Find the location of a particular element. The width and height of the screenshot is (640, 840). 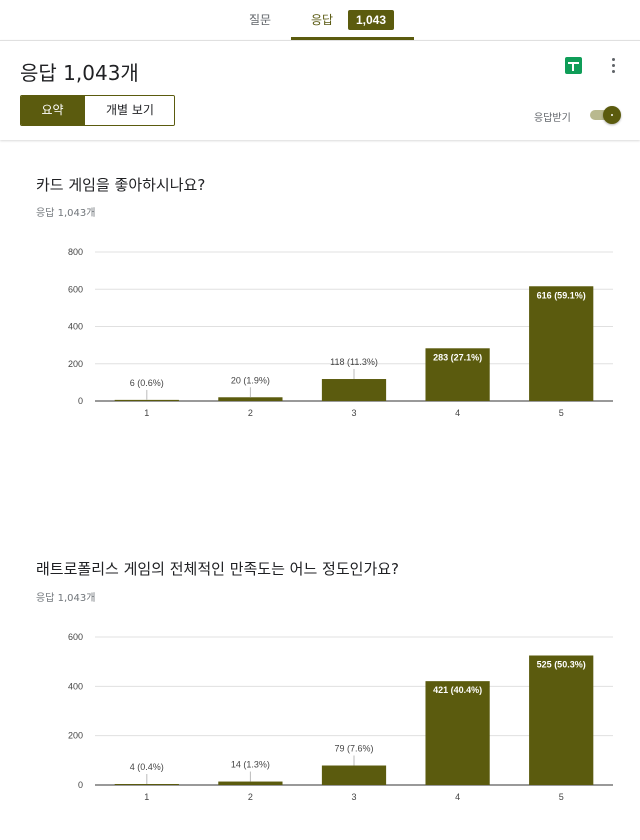

question-title: 카드 게임을 좋아하시나요? is located at coordinates (121, 185).